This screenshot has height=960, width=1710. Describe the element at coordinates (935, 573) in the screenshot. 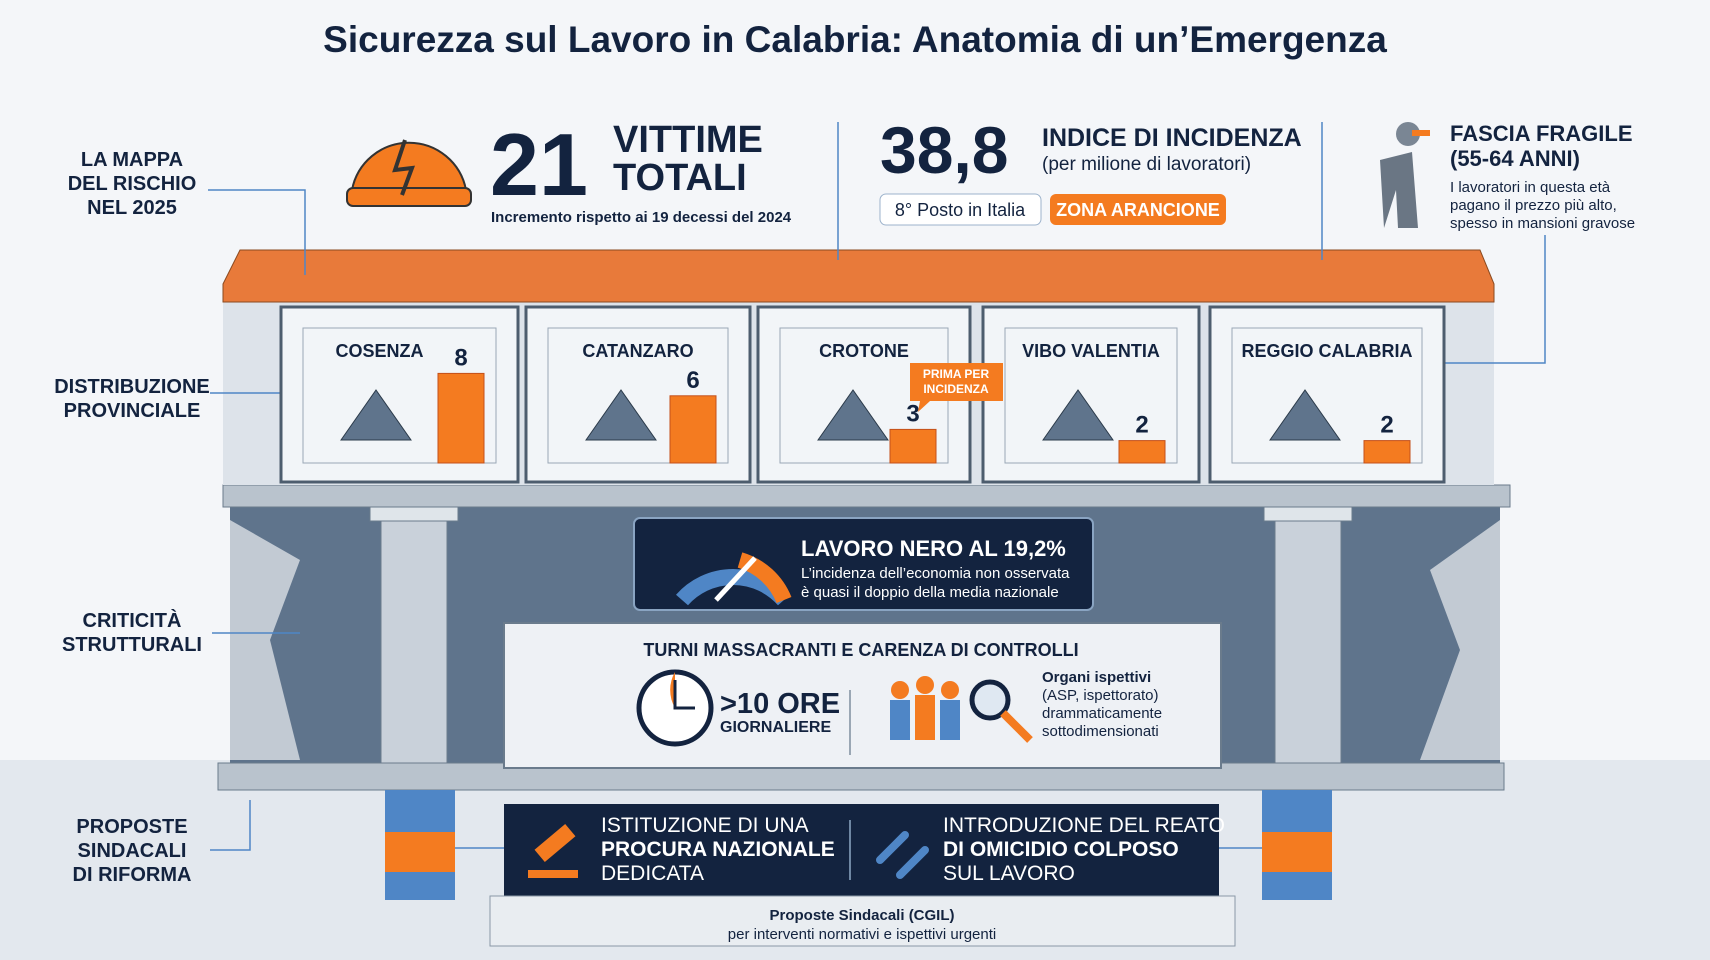

I see `black-labor-text: L’incidenza dell’economia non osservata` at that location.